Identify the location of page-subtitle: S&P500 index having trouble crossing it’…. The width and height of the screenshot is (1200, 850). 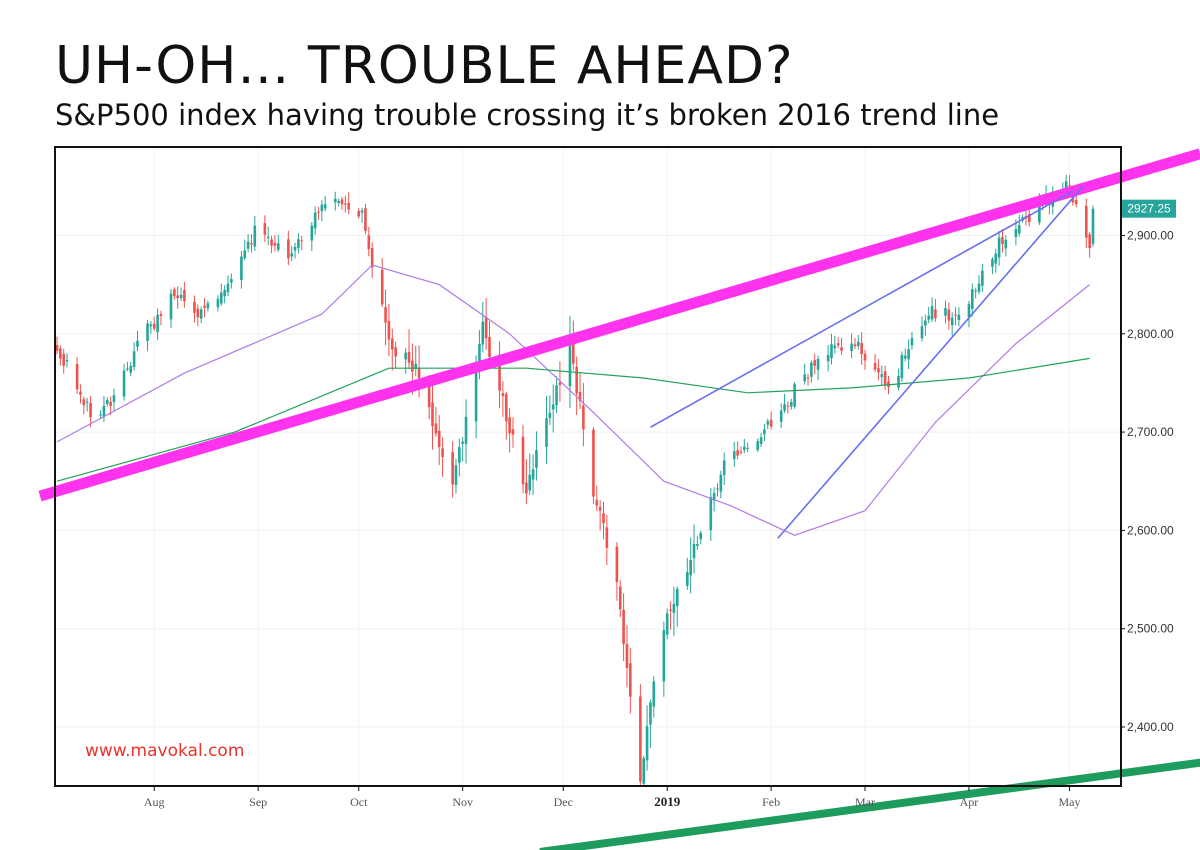
(527, 115).